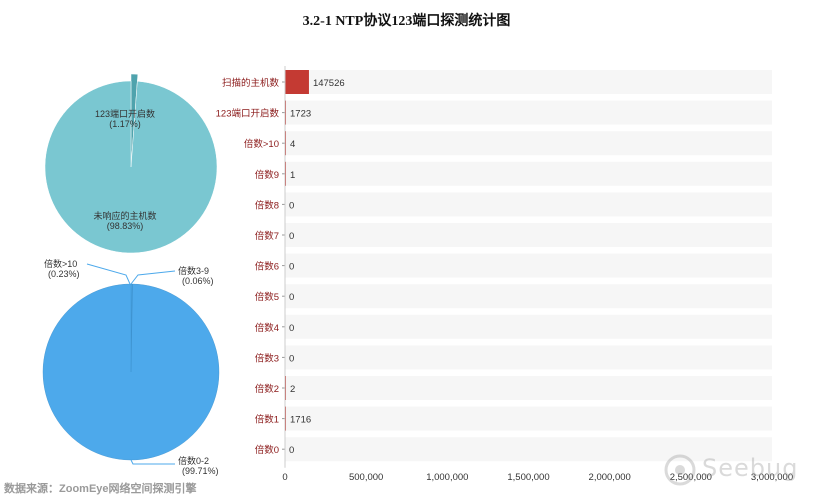 The height and width of the screenshot is (497, 813). What do you see at coordinates (267, 236) in the screenshot?
I see `bar-category-label: 倍数7` at bounding box center [267, 236].